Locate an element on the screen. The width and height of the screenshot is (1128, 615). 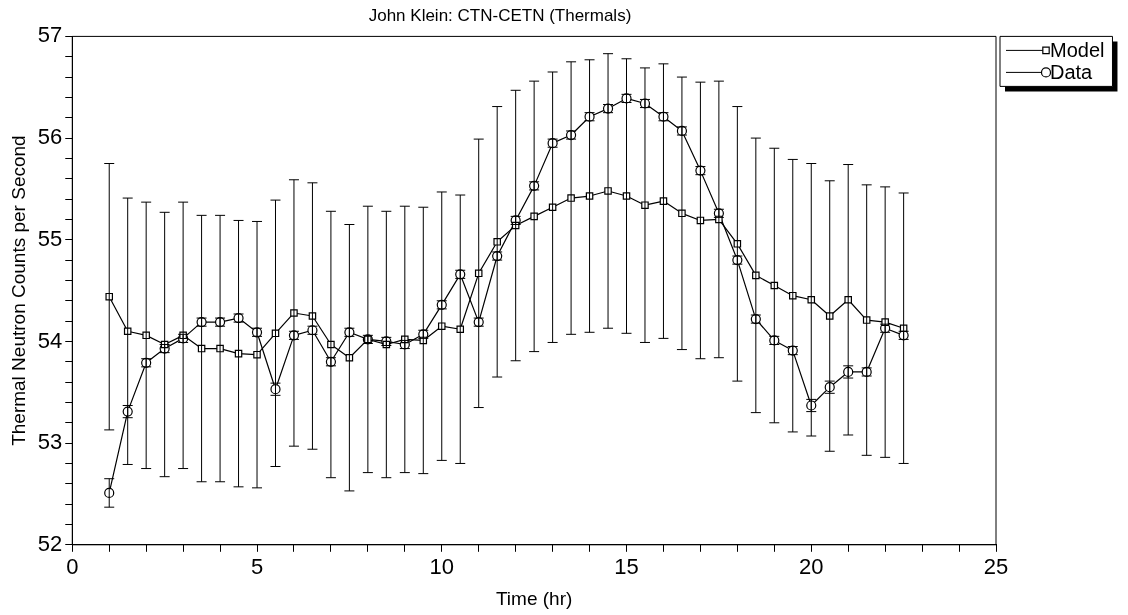
y-axis-title: Thermal Neutron Counts per Second is located at coordinates (18, 290).